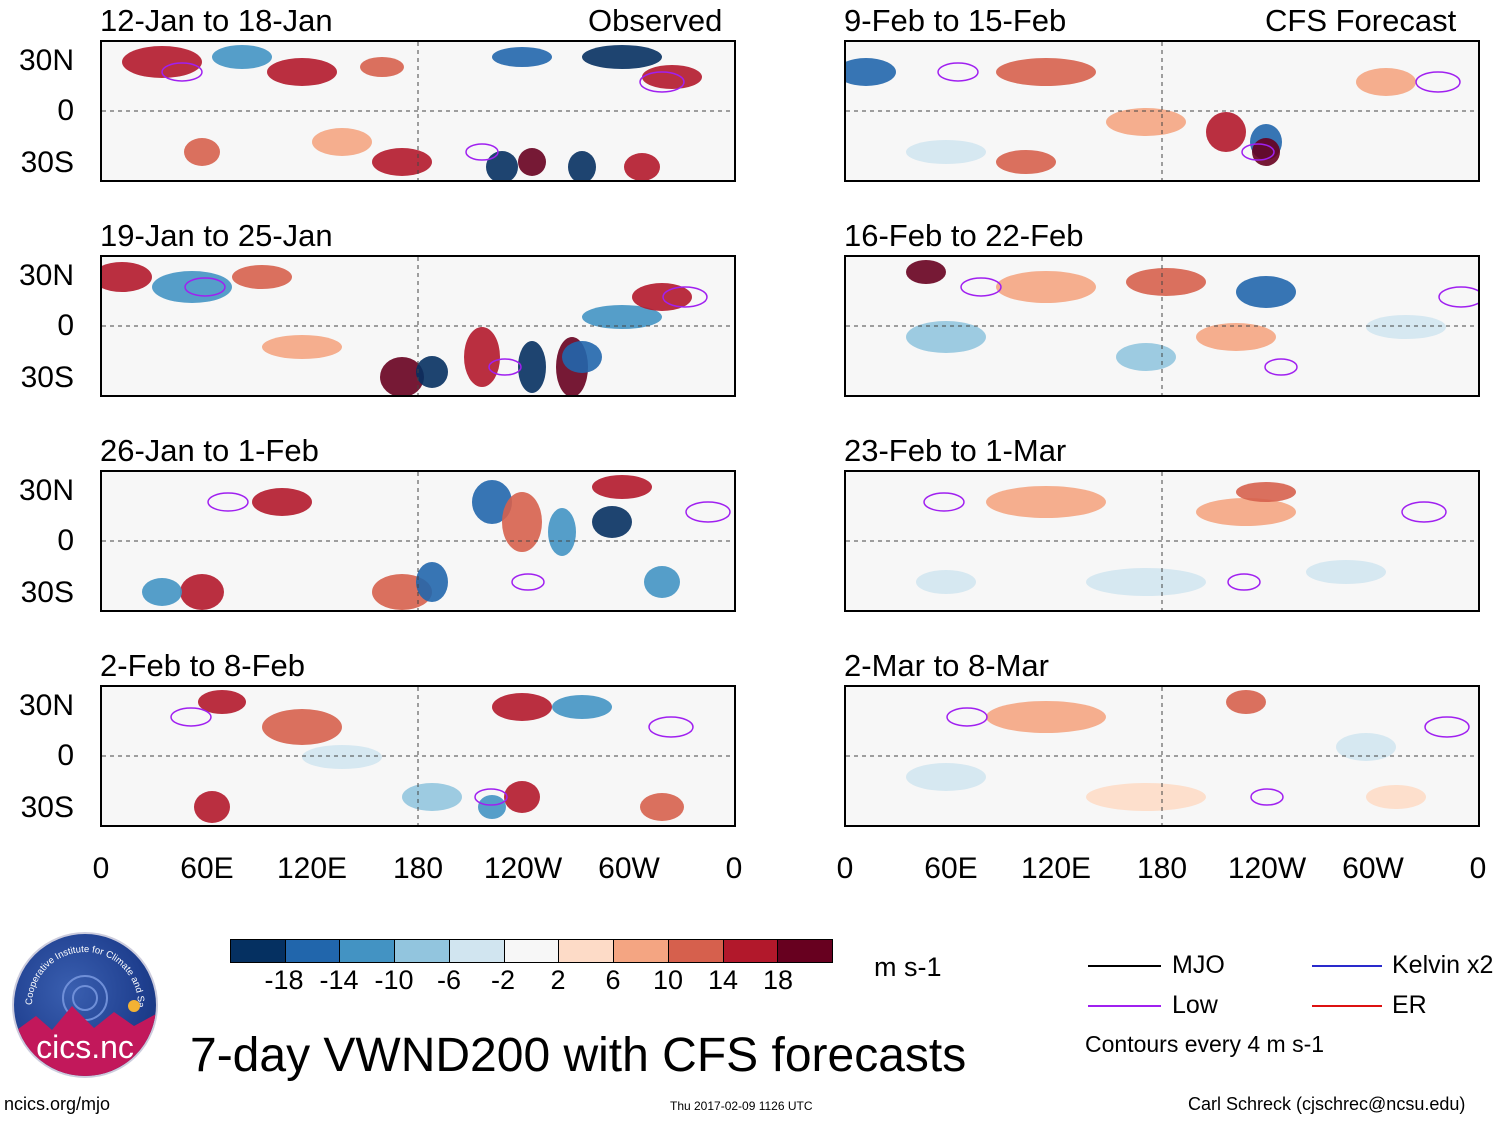 The height and width of the screenshot is (1121, 1510). Describe the element at coordinates (203, 665) in the screenshot. I see `panel-title-obs-4: 2-Feb to 8-Feb` at that location.